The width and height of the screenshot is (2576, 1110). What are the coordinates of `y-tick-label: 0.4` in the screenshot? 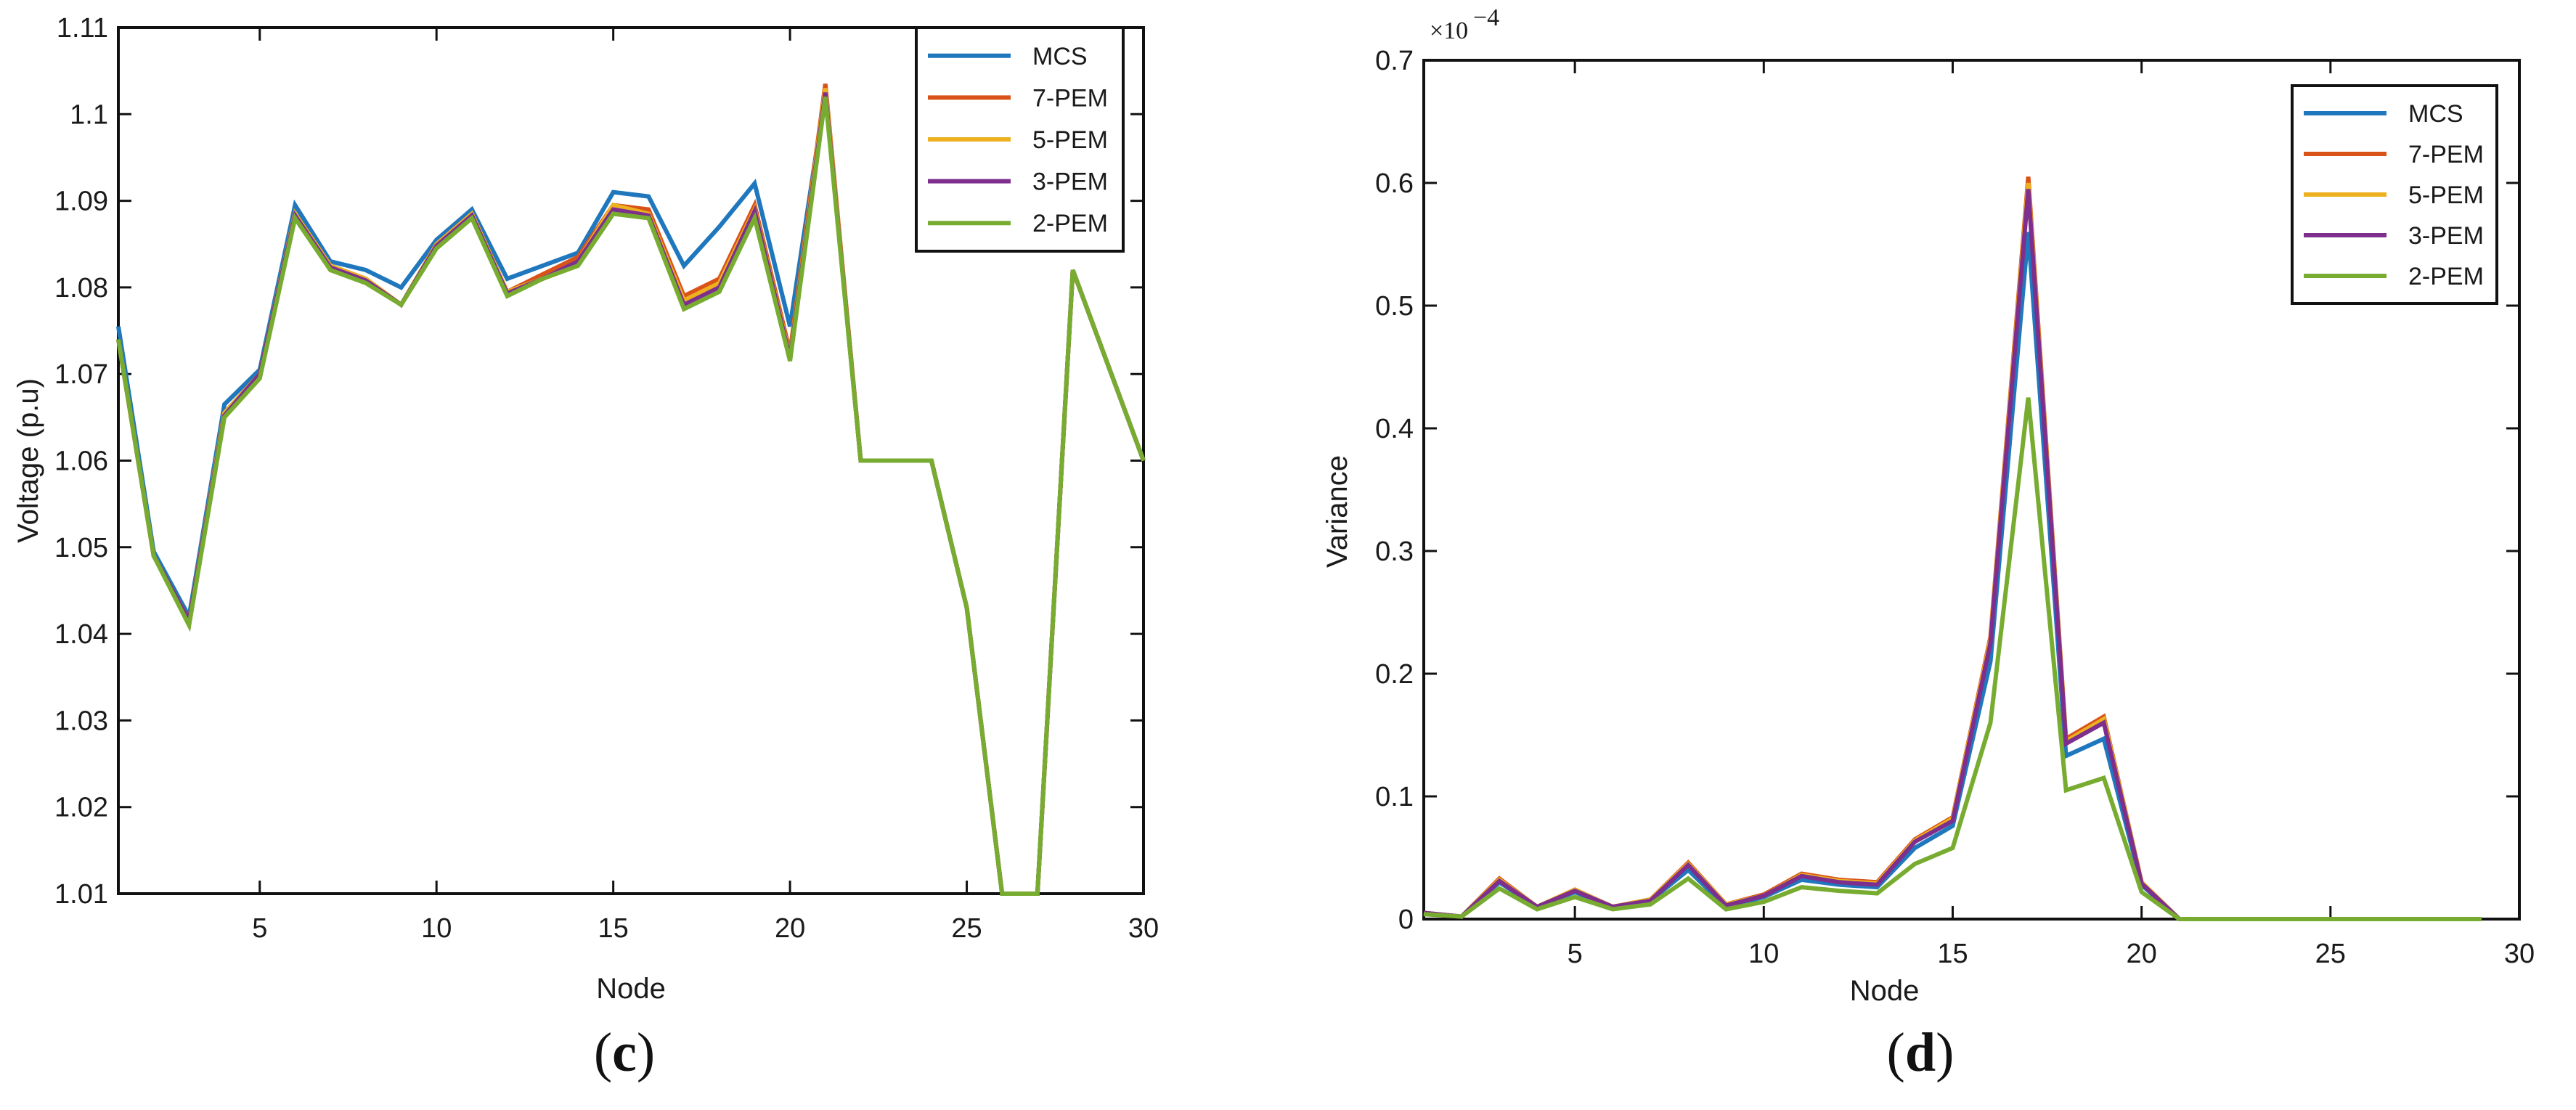 It's located at (1394, 429).